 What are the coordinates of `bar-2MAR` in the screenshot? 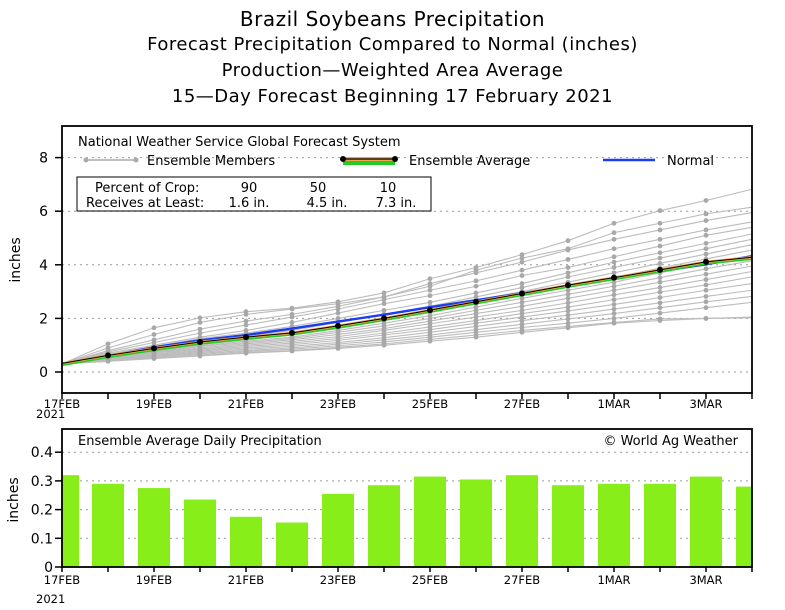 It's located at (660, 525).